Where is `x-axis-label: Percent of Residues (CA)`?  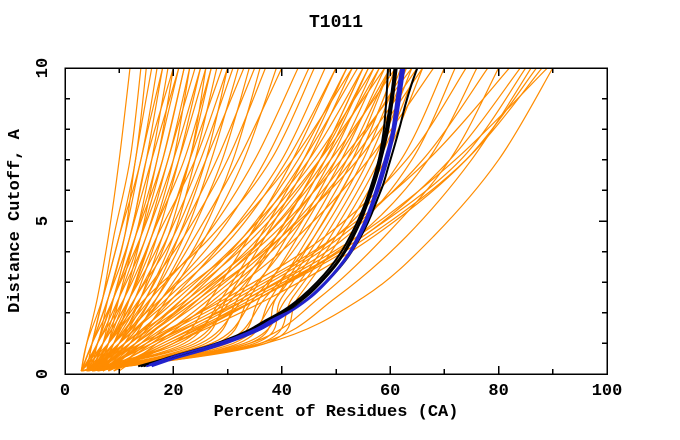 x-axis-label: Percent of Residues (CA) is located at coordinates (336, 412).